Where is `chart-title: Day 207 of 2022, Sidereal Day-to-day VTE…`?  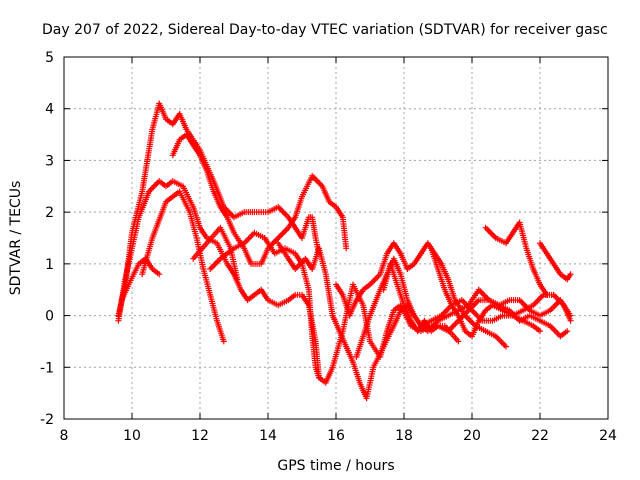
chart-title: Day 207 of 2022, Sidereal Day-to-day VTE… is located at coordinates (325, 30).